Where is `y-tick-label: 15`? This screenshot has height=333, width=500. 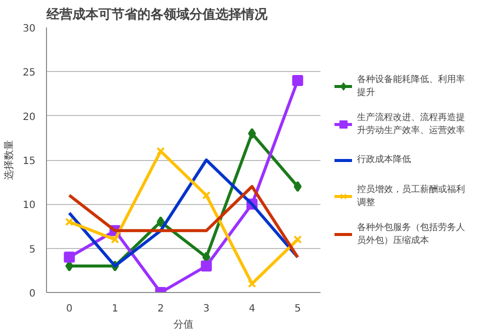
y-tick-label: 15 is located at coordinates (29, 161).